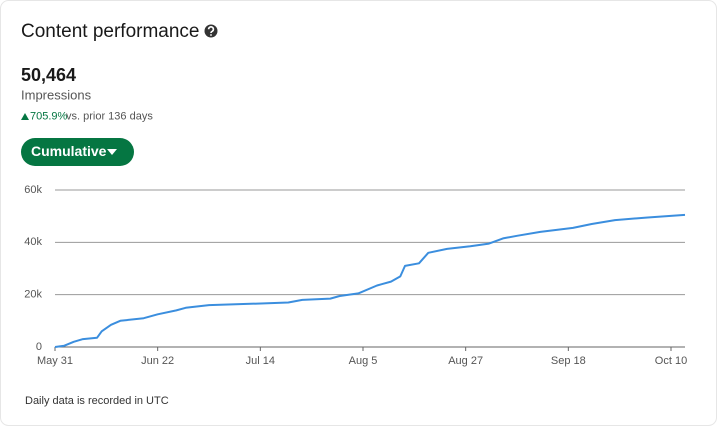  What do you see at coordinates (568, 361) in the screenshot?
I see `x-tick-label: Sep 18` at bounding box center [568, 361].